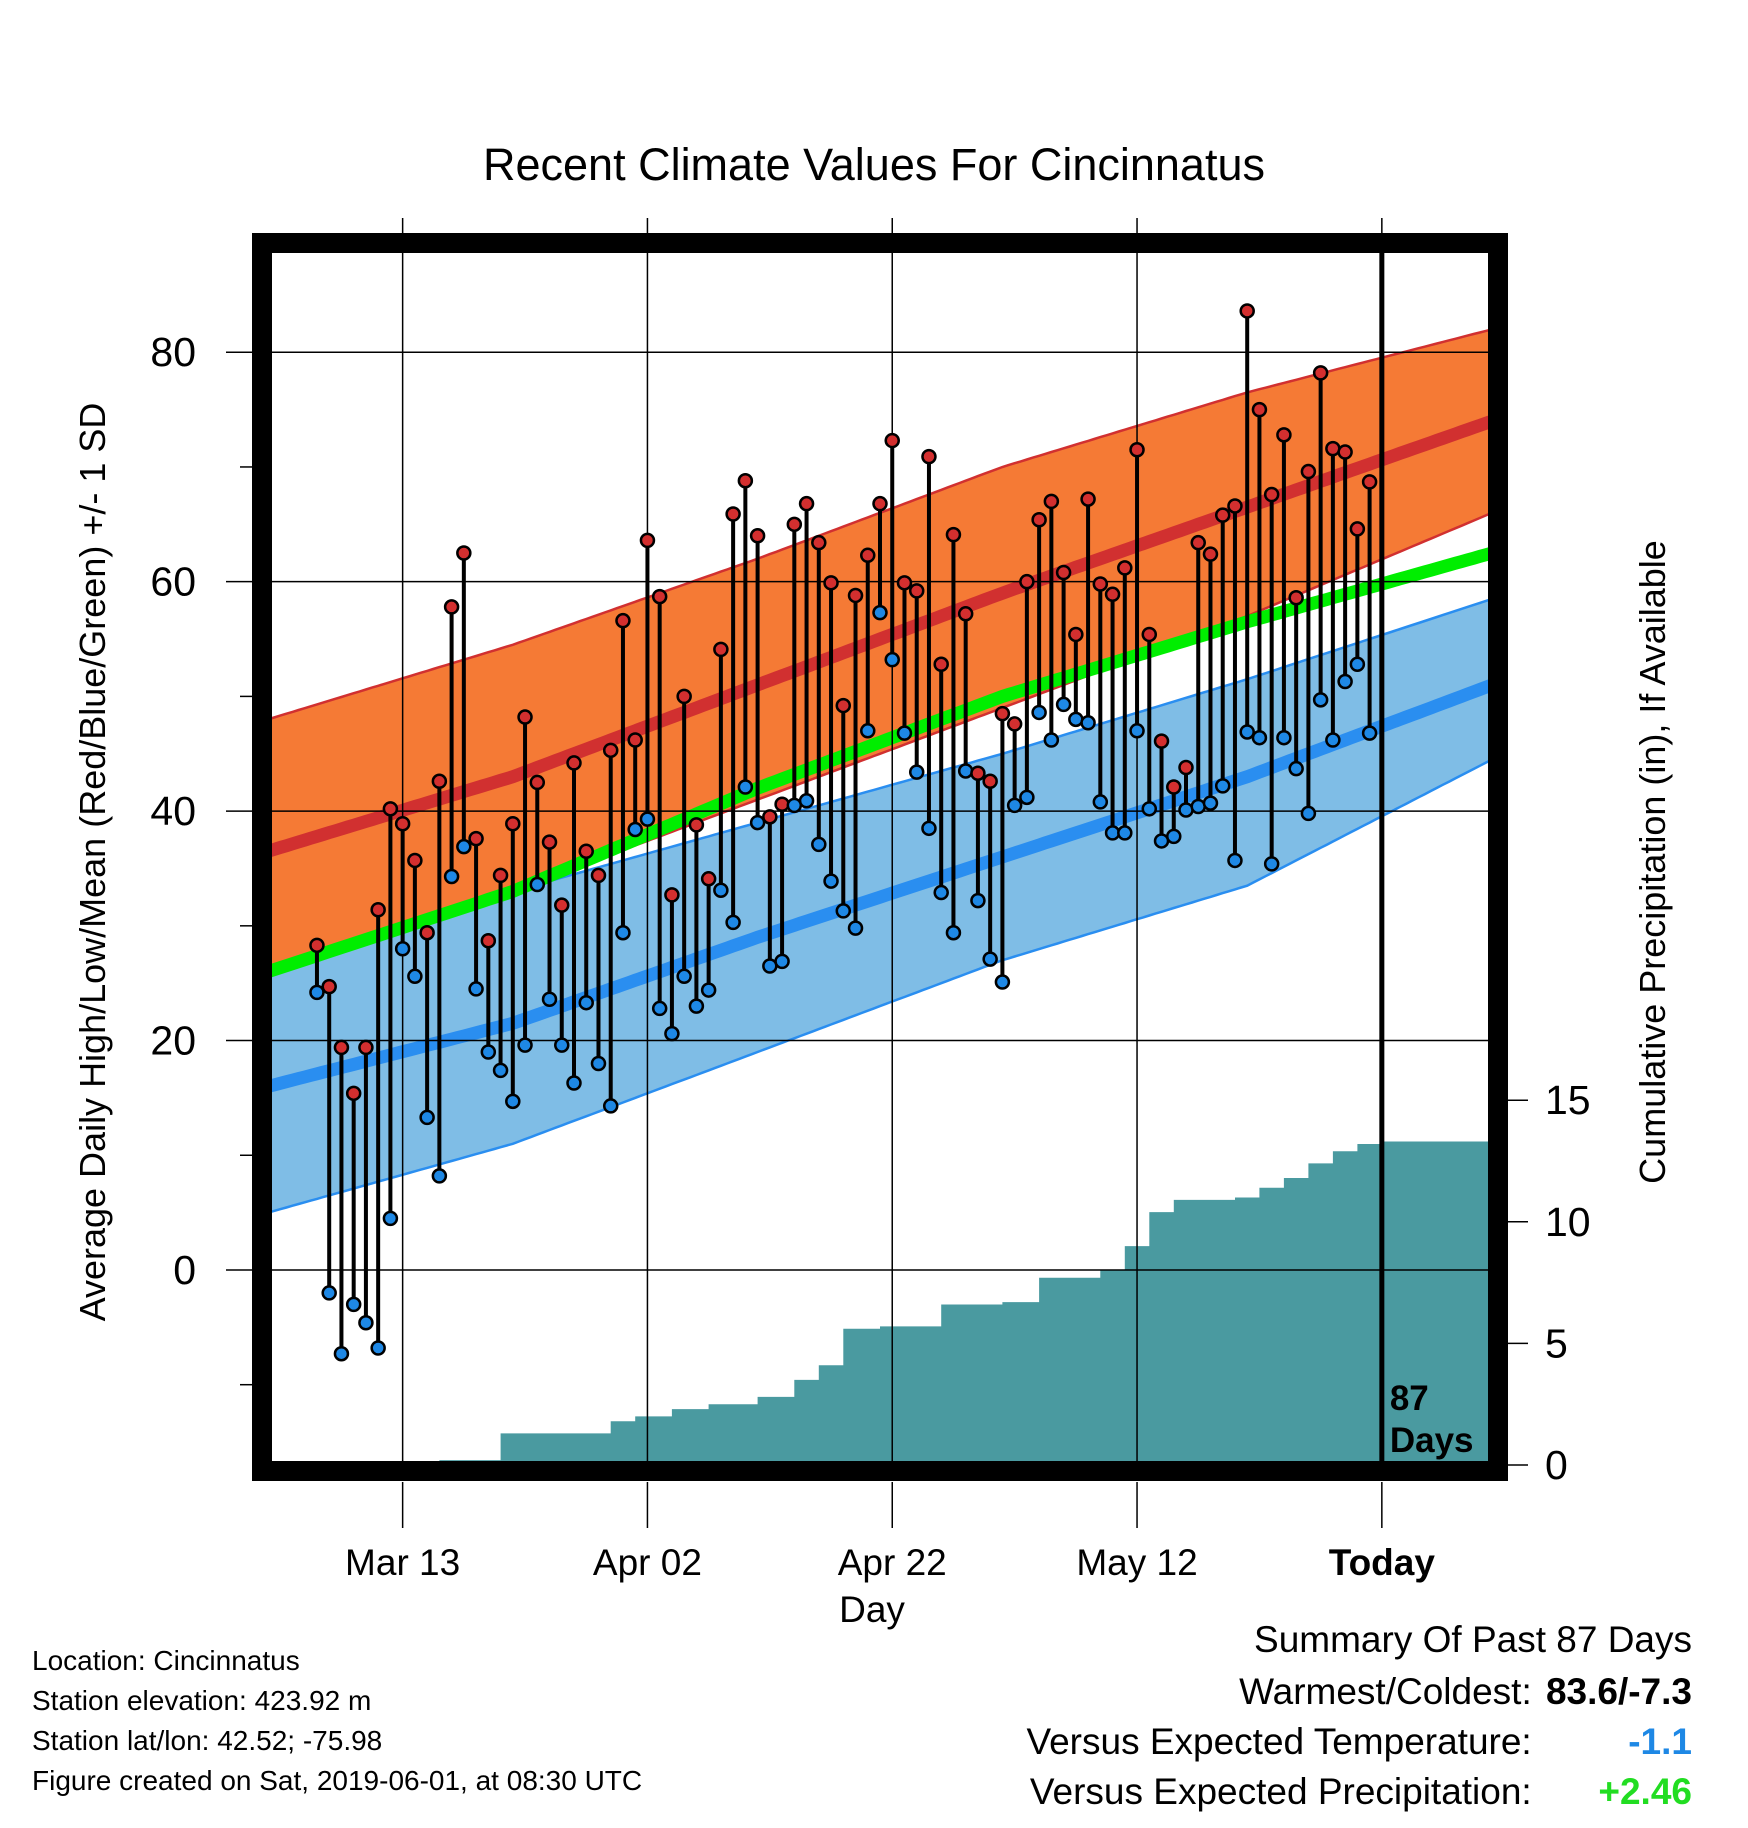  Describe the element at coordinates (1409, 1398) in the screenshot. I see `today-marker-count: 87` at that location.